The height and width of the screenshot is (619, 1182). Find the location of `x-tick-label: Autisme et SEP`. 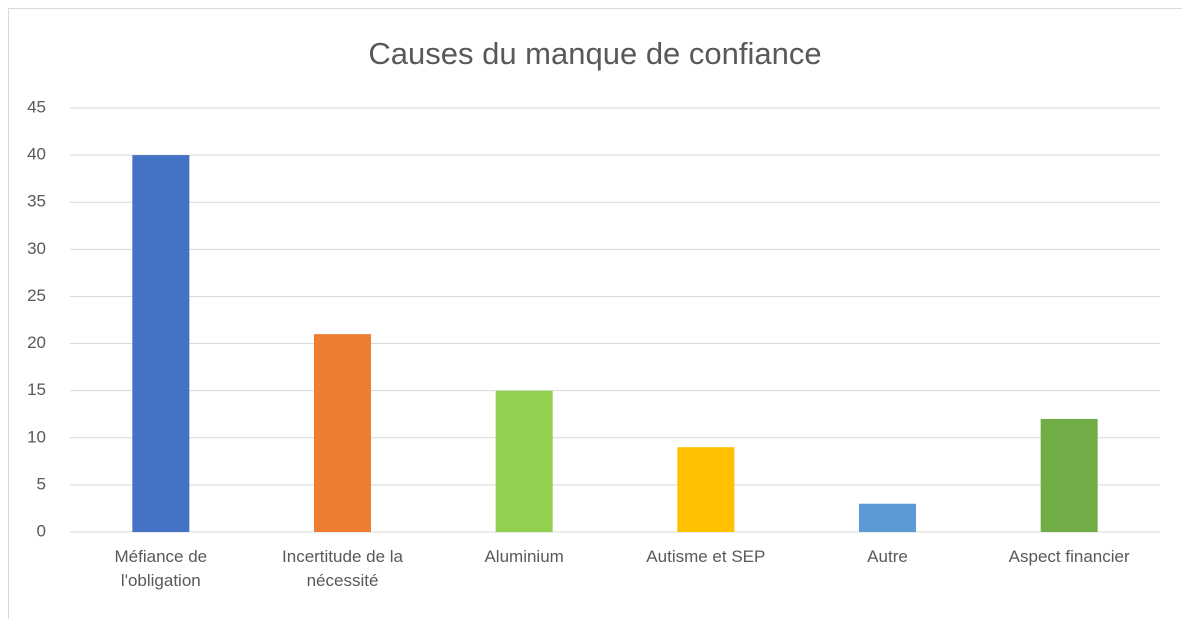

x-tick-label: Autisme et SEP is located at coordinates (706, 556).